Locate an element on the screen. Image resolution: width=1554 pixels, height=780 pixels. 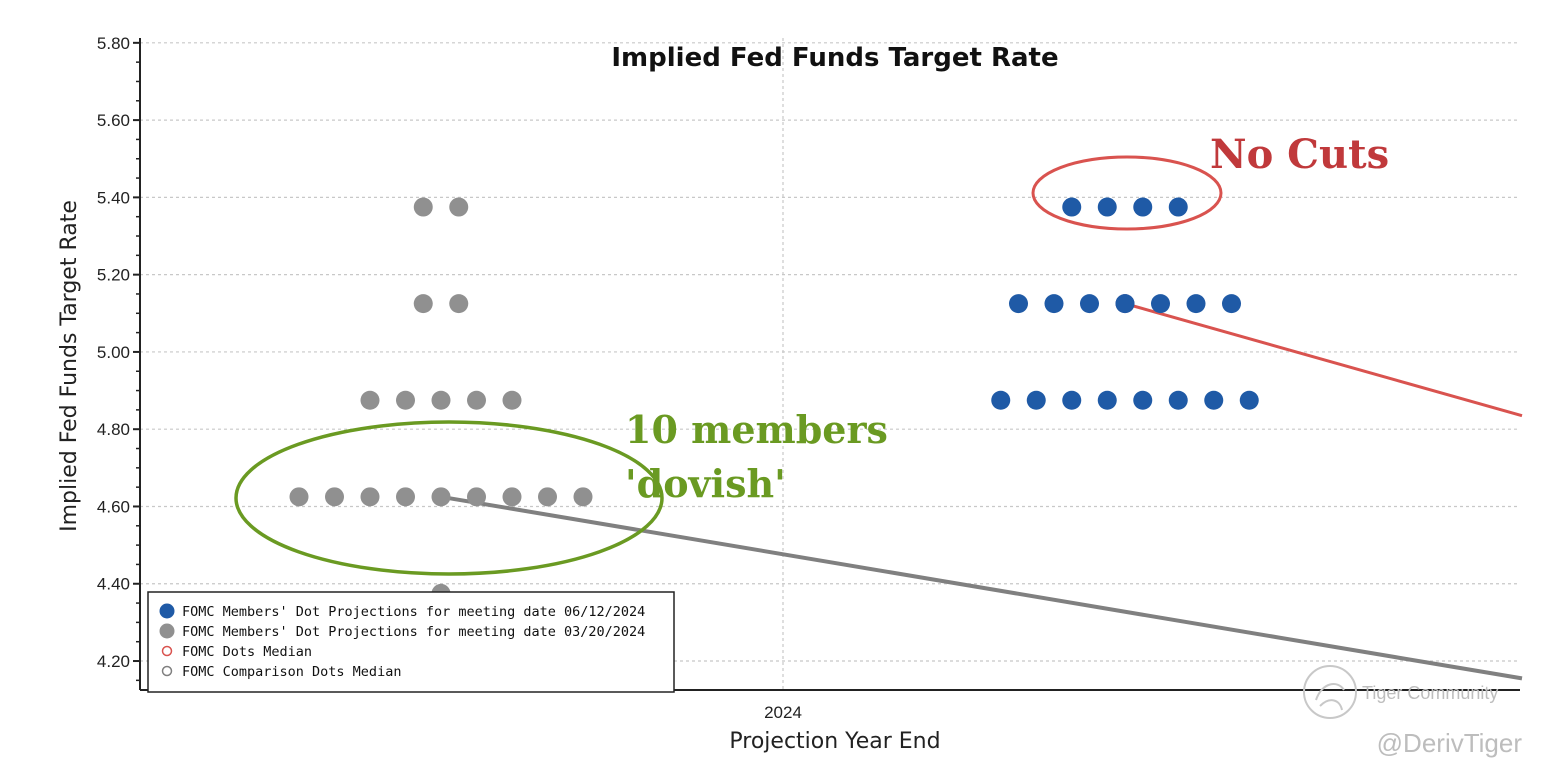
y-axis-label: Implied Fed Funds Target Rate is located at coordinates (69, 366).